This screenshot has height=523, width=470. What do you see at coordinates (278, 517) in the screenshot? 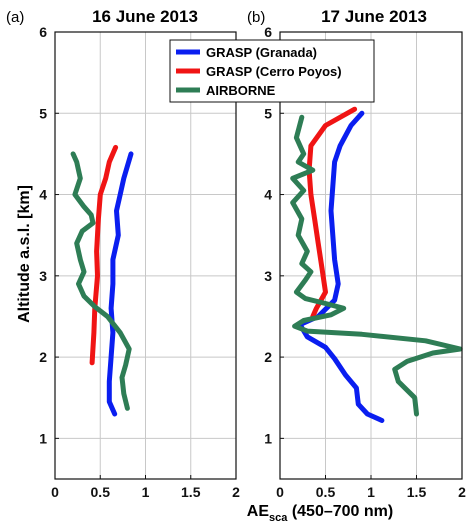
I see `x-axis-label-subscript: sca` at bounding box center [278, 517].